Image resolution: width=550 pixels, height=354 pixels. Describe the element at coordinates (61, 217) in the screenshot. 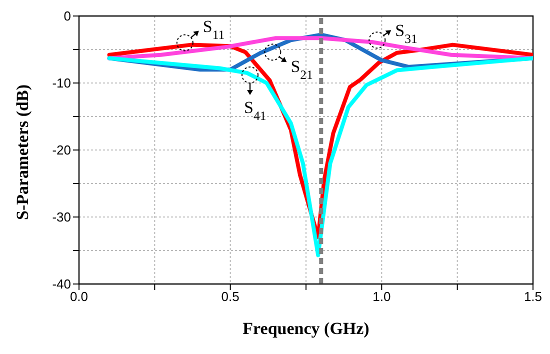

I see `y-tick-label: -30` at that location.